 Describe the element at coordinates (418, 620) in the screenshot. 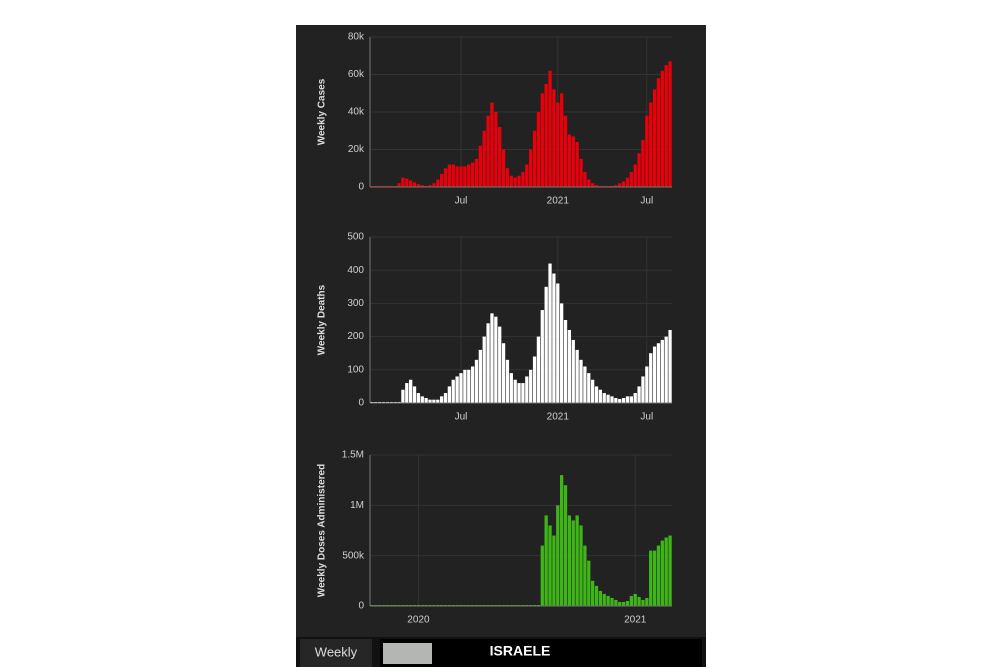

I see `x-tick-label: 2020` at that location.